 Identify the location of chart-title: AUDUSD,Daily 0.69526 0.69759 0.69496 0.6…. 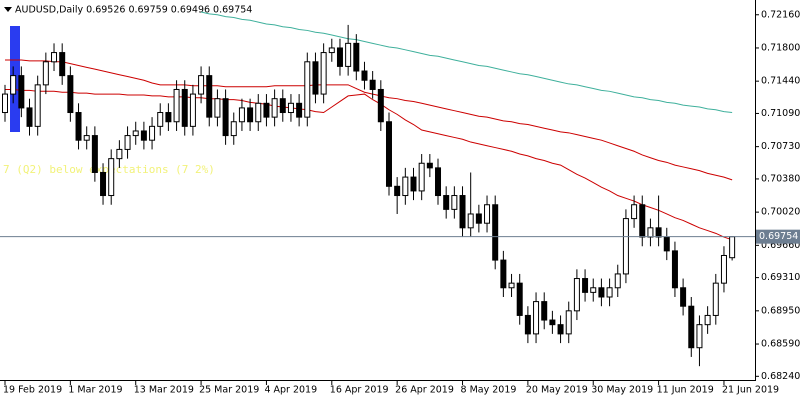
(133, 10).